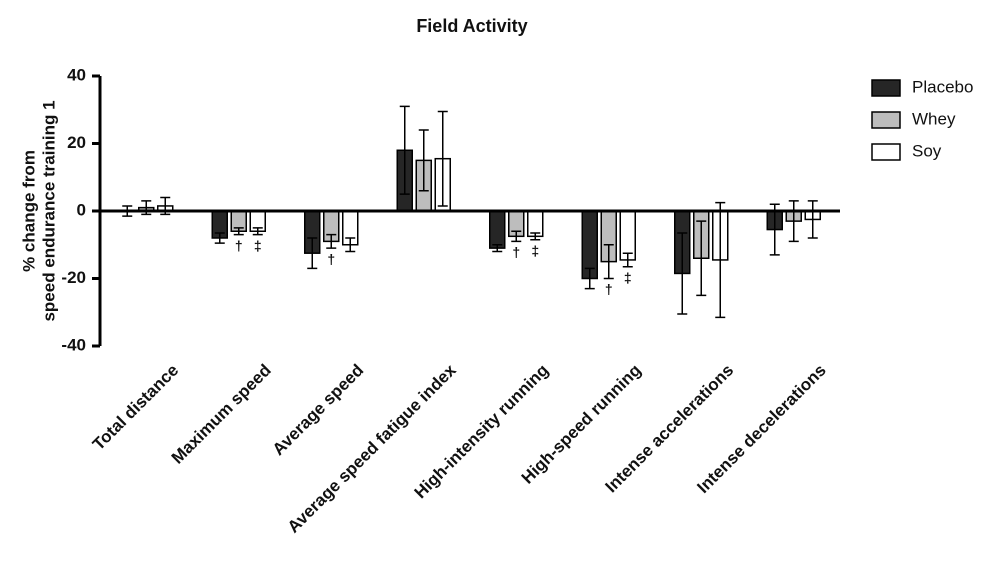 The image size is (1000, 566). Describe the element at coordinates (76, 74) in the screenshot. I see `y-tick-label: 40` at that location.